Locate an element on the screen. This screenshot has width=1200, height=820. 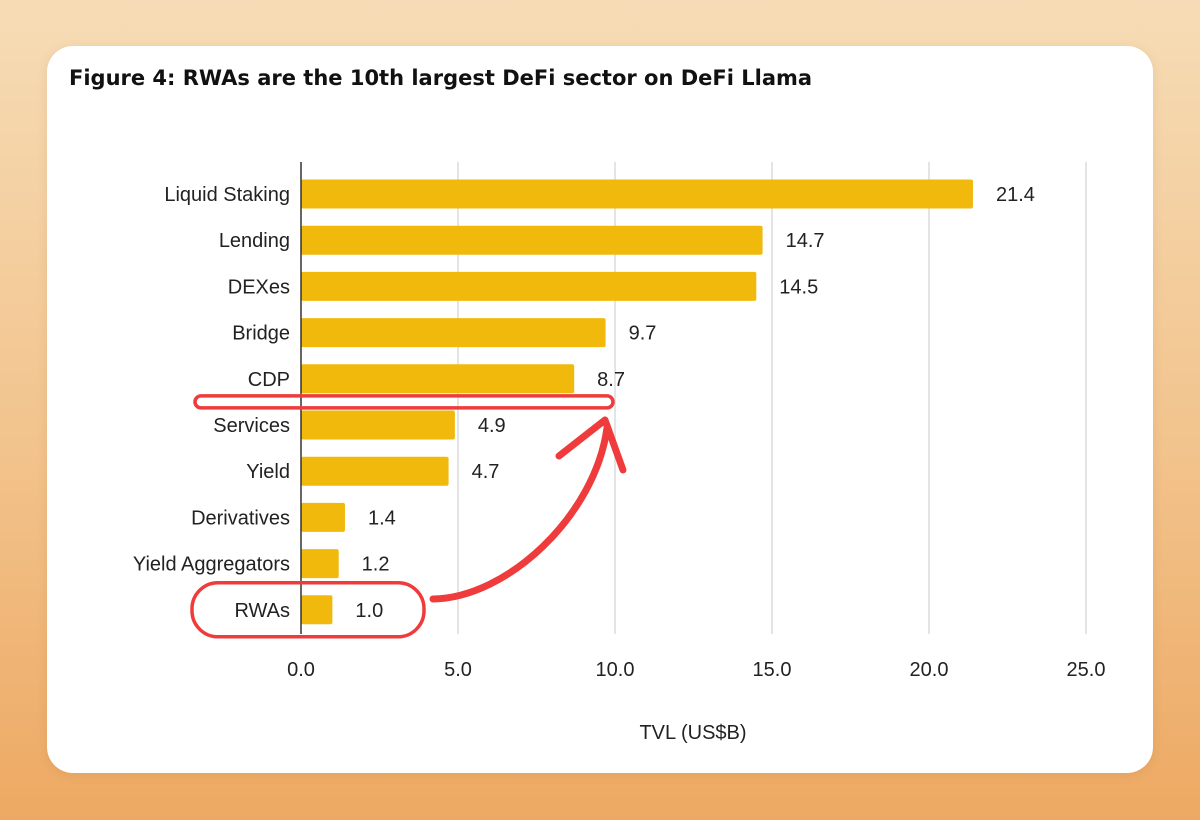
x-tick-label: 20.0 is located at coordinates (929, 670).